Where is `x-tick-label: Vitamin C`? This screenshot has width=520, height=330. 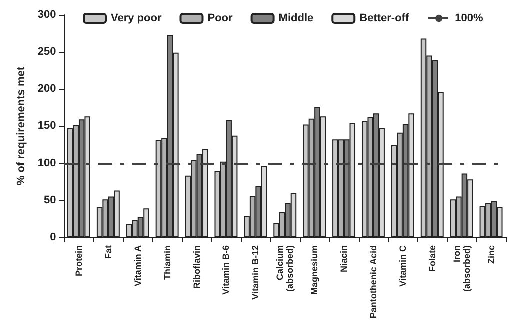 x-tick-label: Vitamin C is located at coordinates (403, 265).